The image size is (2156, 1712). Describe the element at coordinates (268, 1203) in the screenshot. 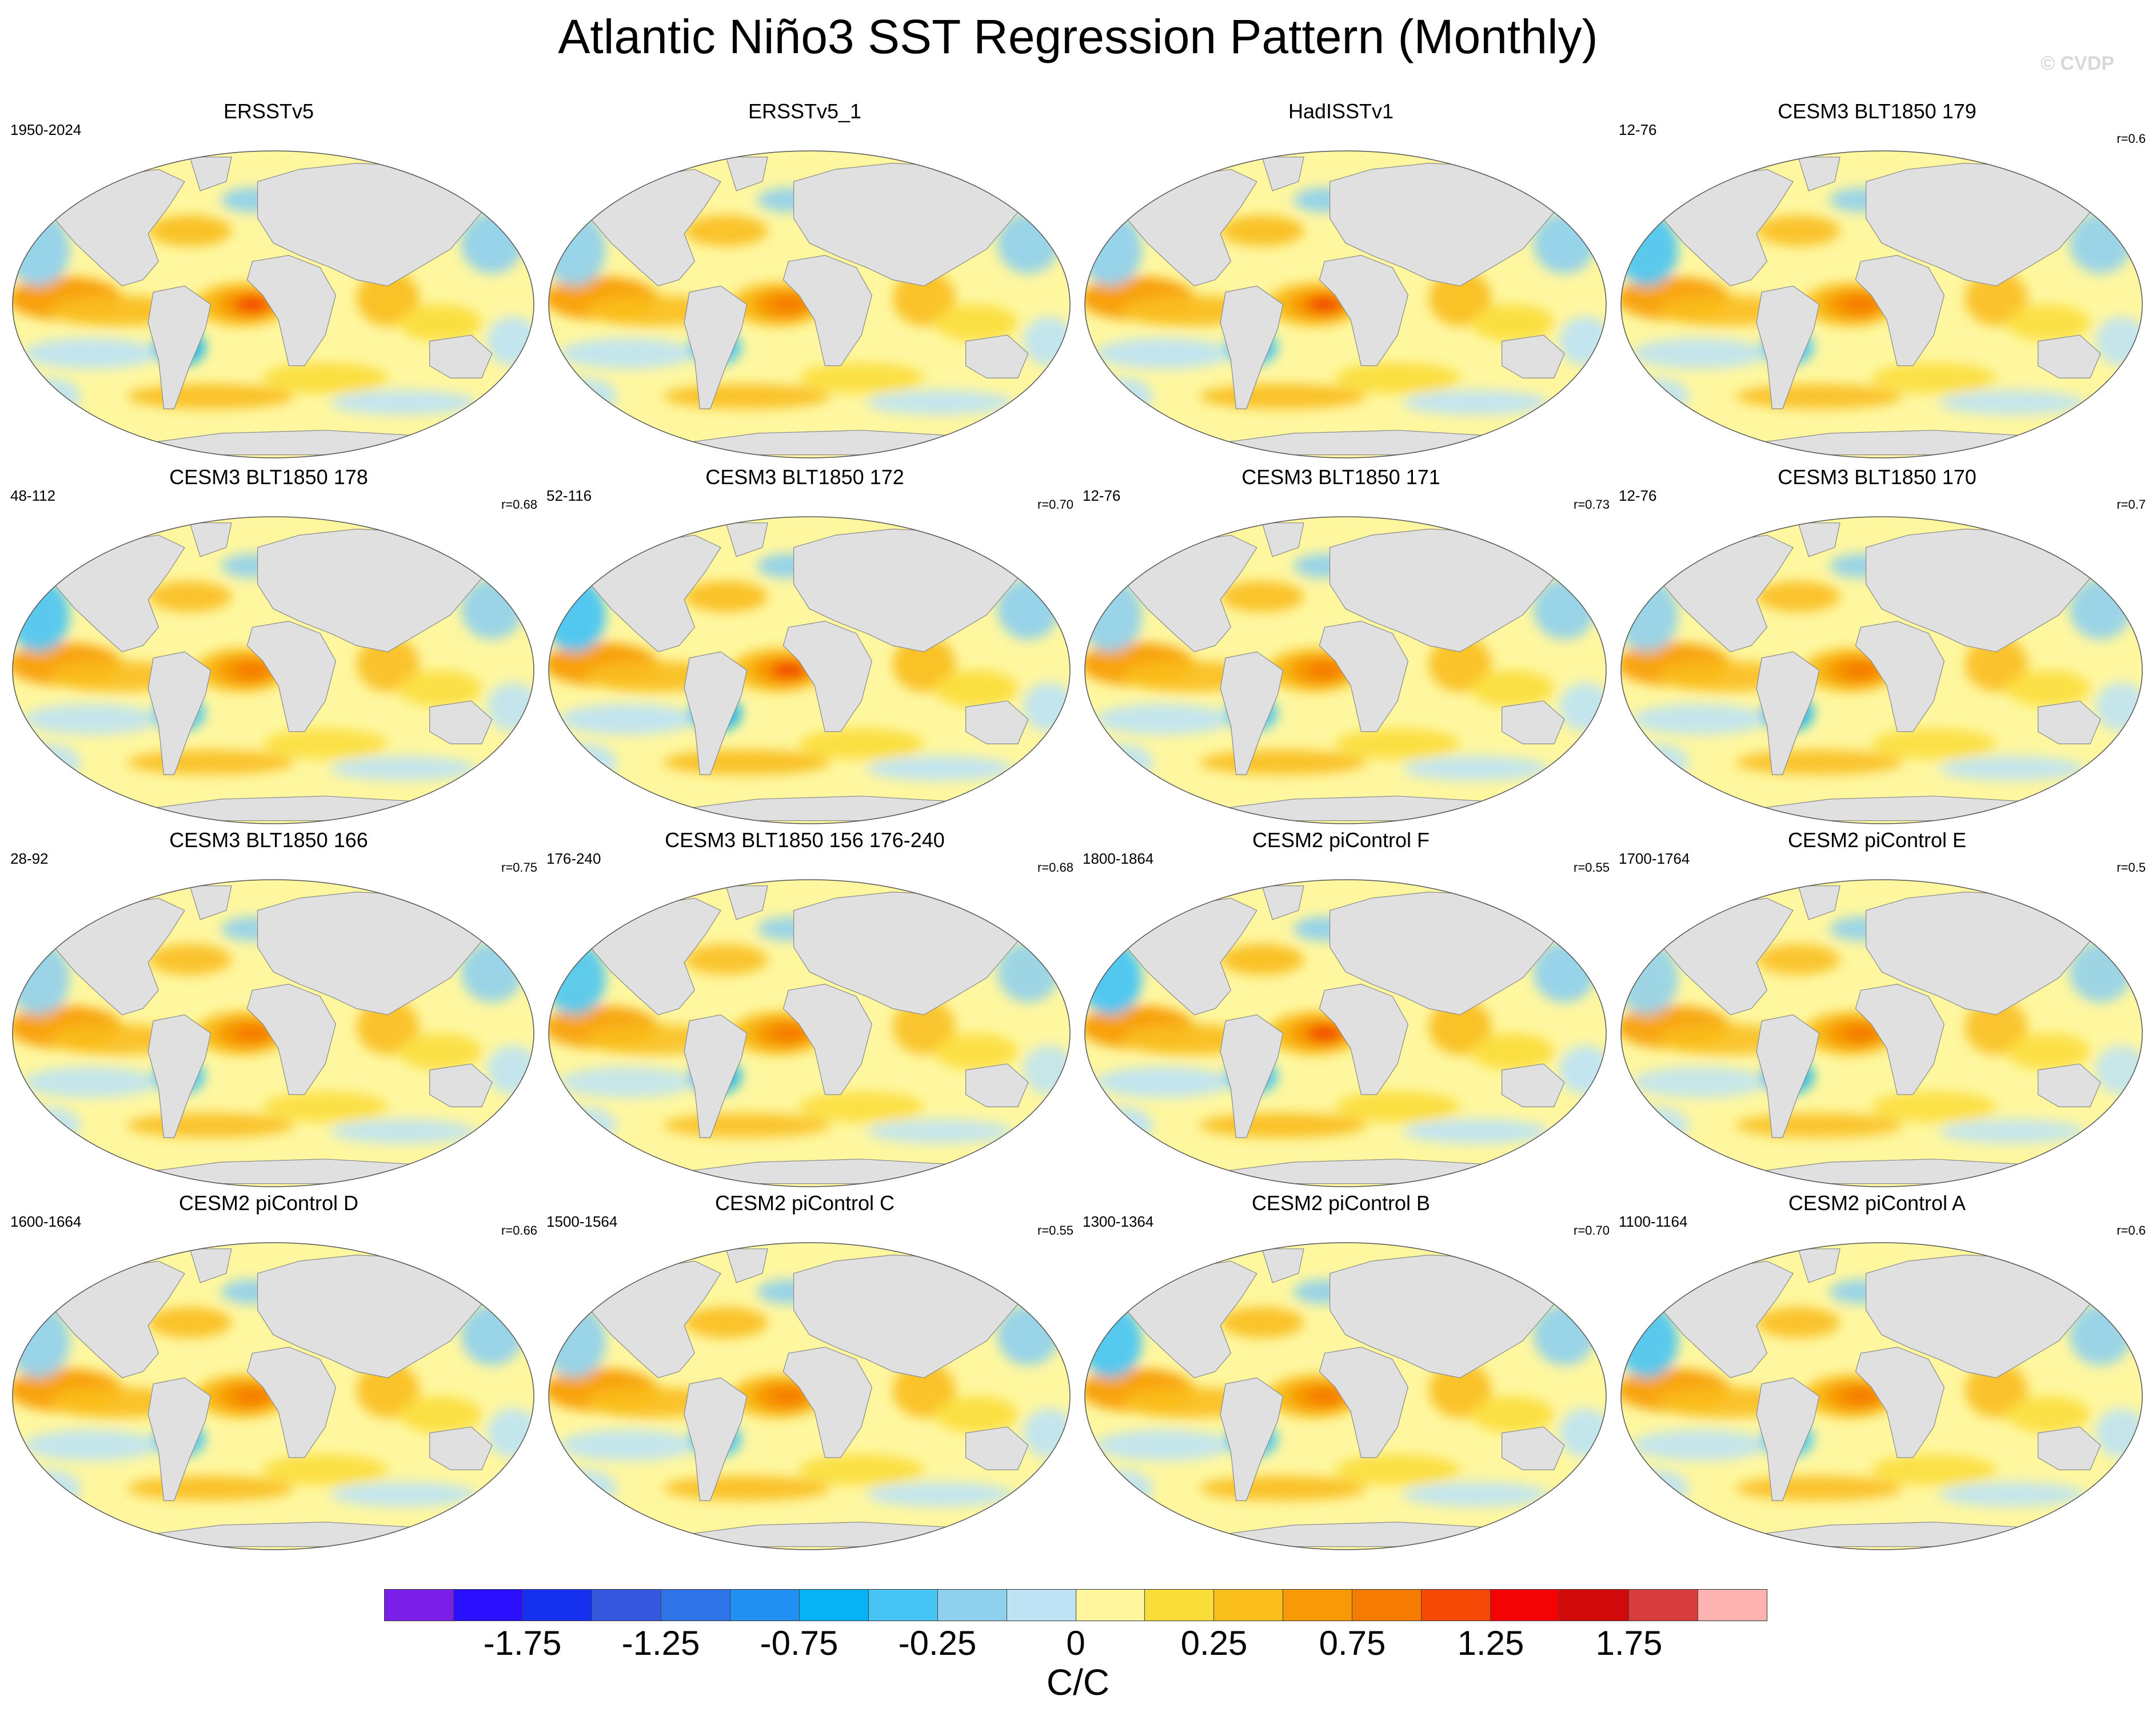

I see `panel-title: CESM2 piControl D` at that location.